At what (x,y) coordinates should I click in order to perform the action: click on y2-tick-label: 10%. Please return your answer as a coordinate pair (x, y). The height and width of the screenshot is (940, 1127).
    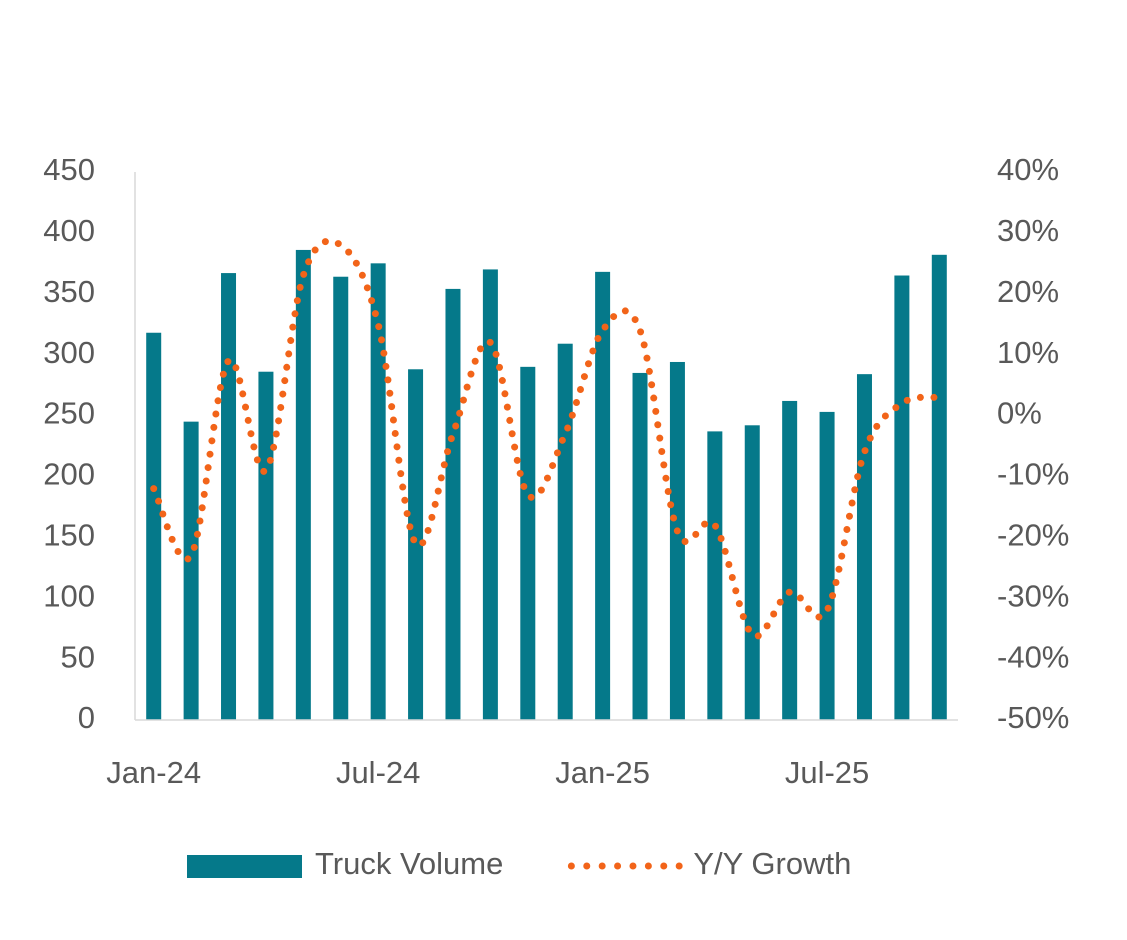
    Looking at the image, I should click on (1028, 352).